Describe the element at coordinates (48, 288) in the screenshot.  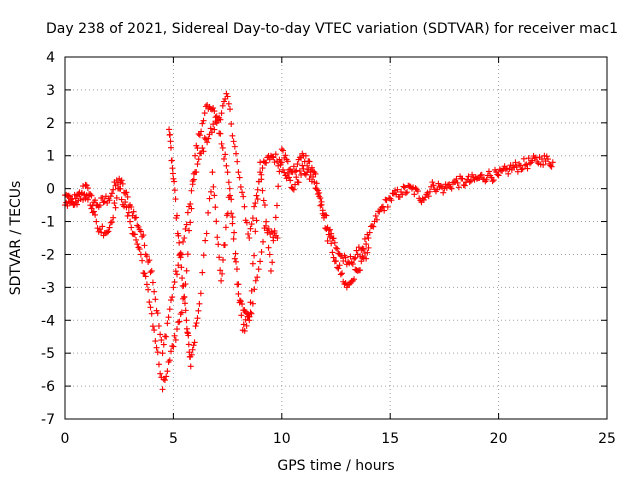
I see `y-tick-label: -3` at that location.